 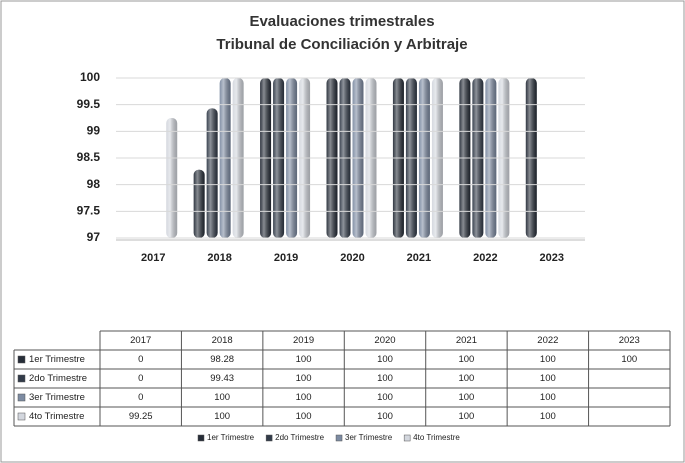 I want to click on legend-label: 2do Trimestre, so click(x=299, y=437).